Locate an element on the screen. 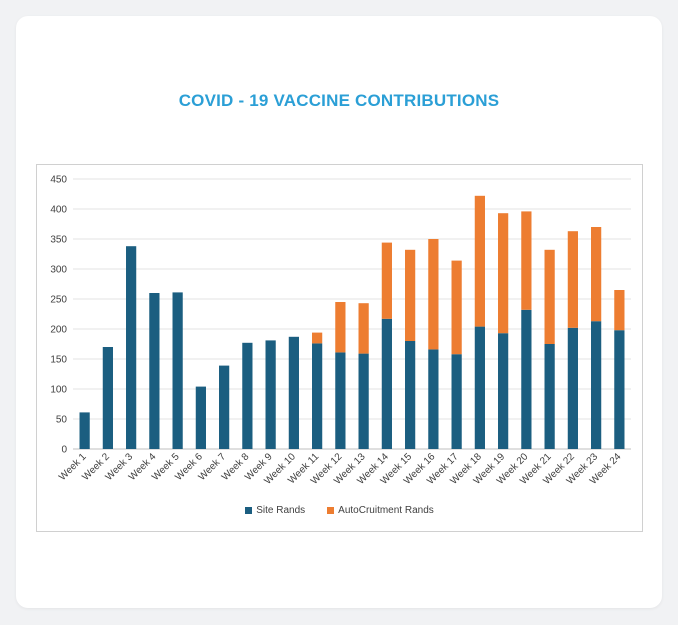 This screenshot has width=678, height=625. y-tick-label: 50 is located at coordinates (62, 420).